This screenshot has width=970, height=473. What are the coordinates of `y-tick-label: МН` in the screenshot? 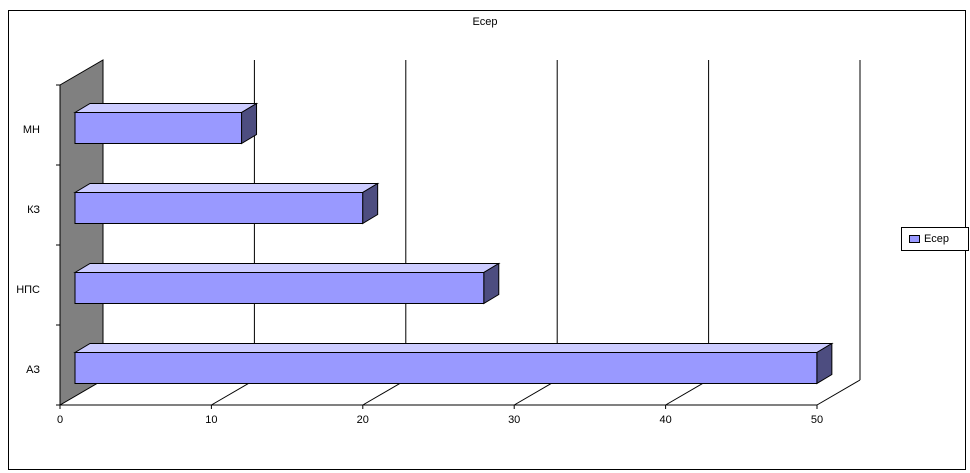 It's located at (31, 130).